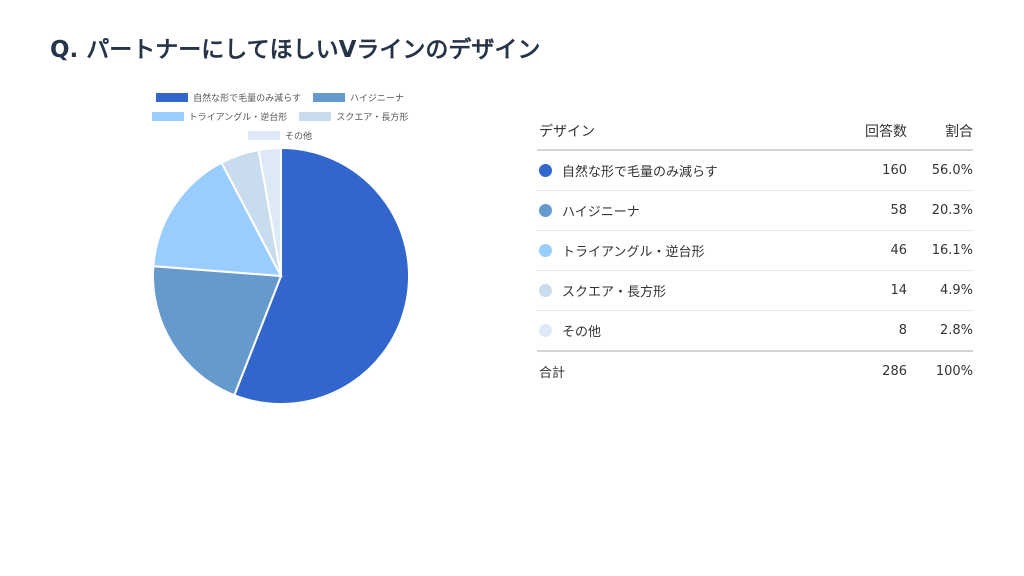 This screenshot has width=1024, height=576. I want to click on row-label: スクエア・長方形, so click(614, 292).